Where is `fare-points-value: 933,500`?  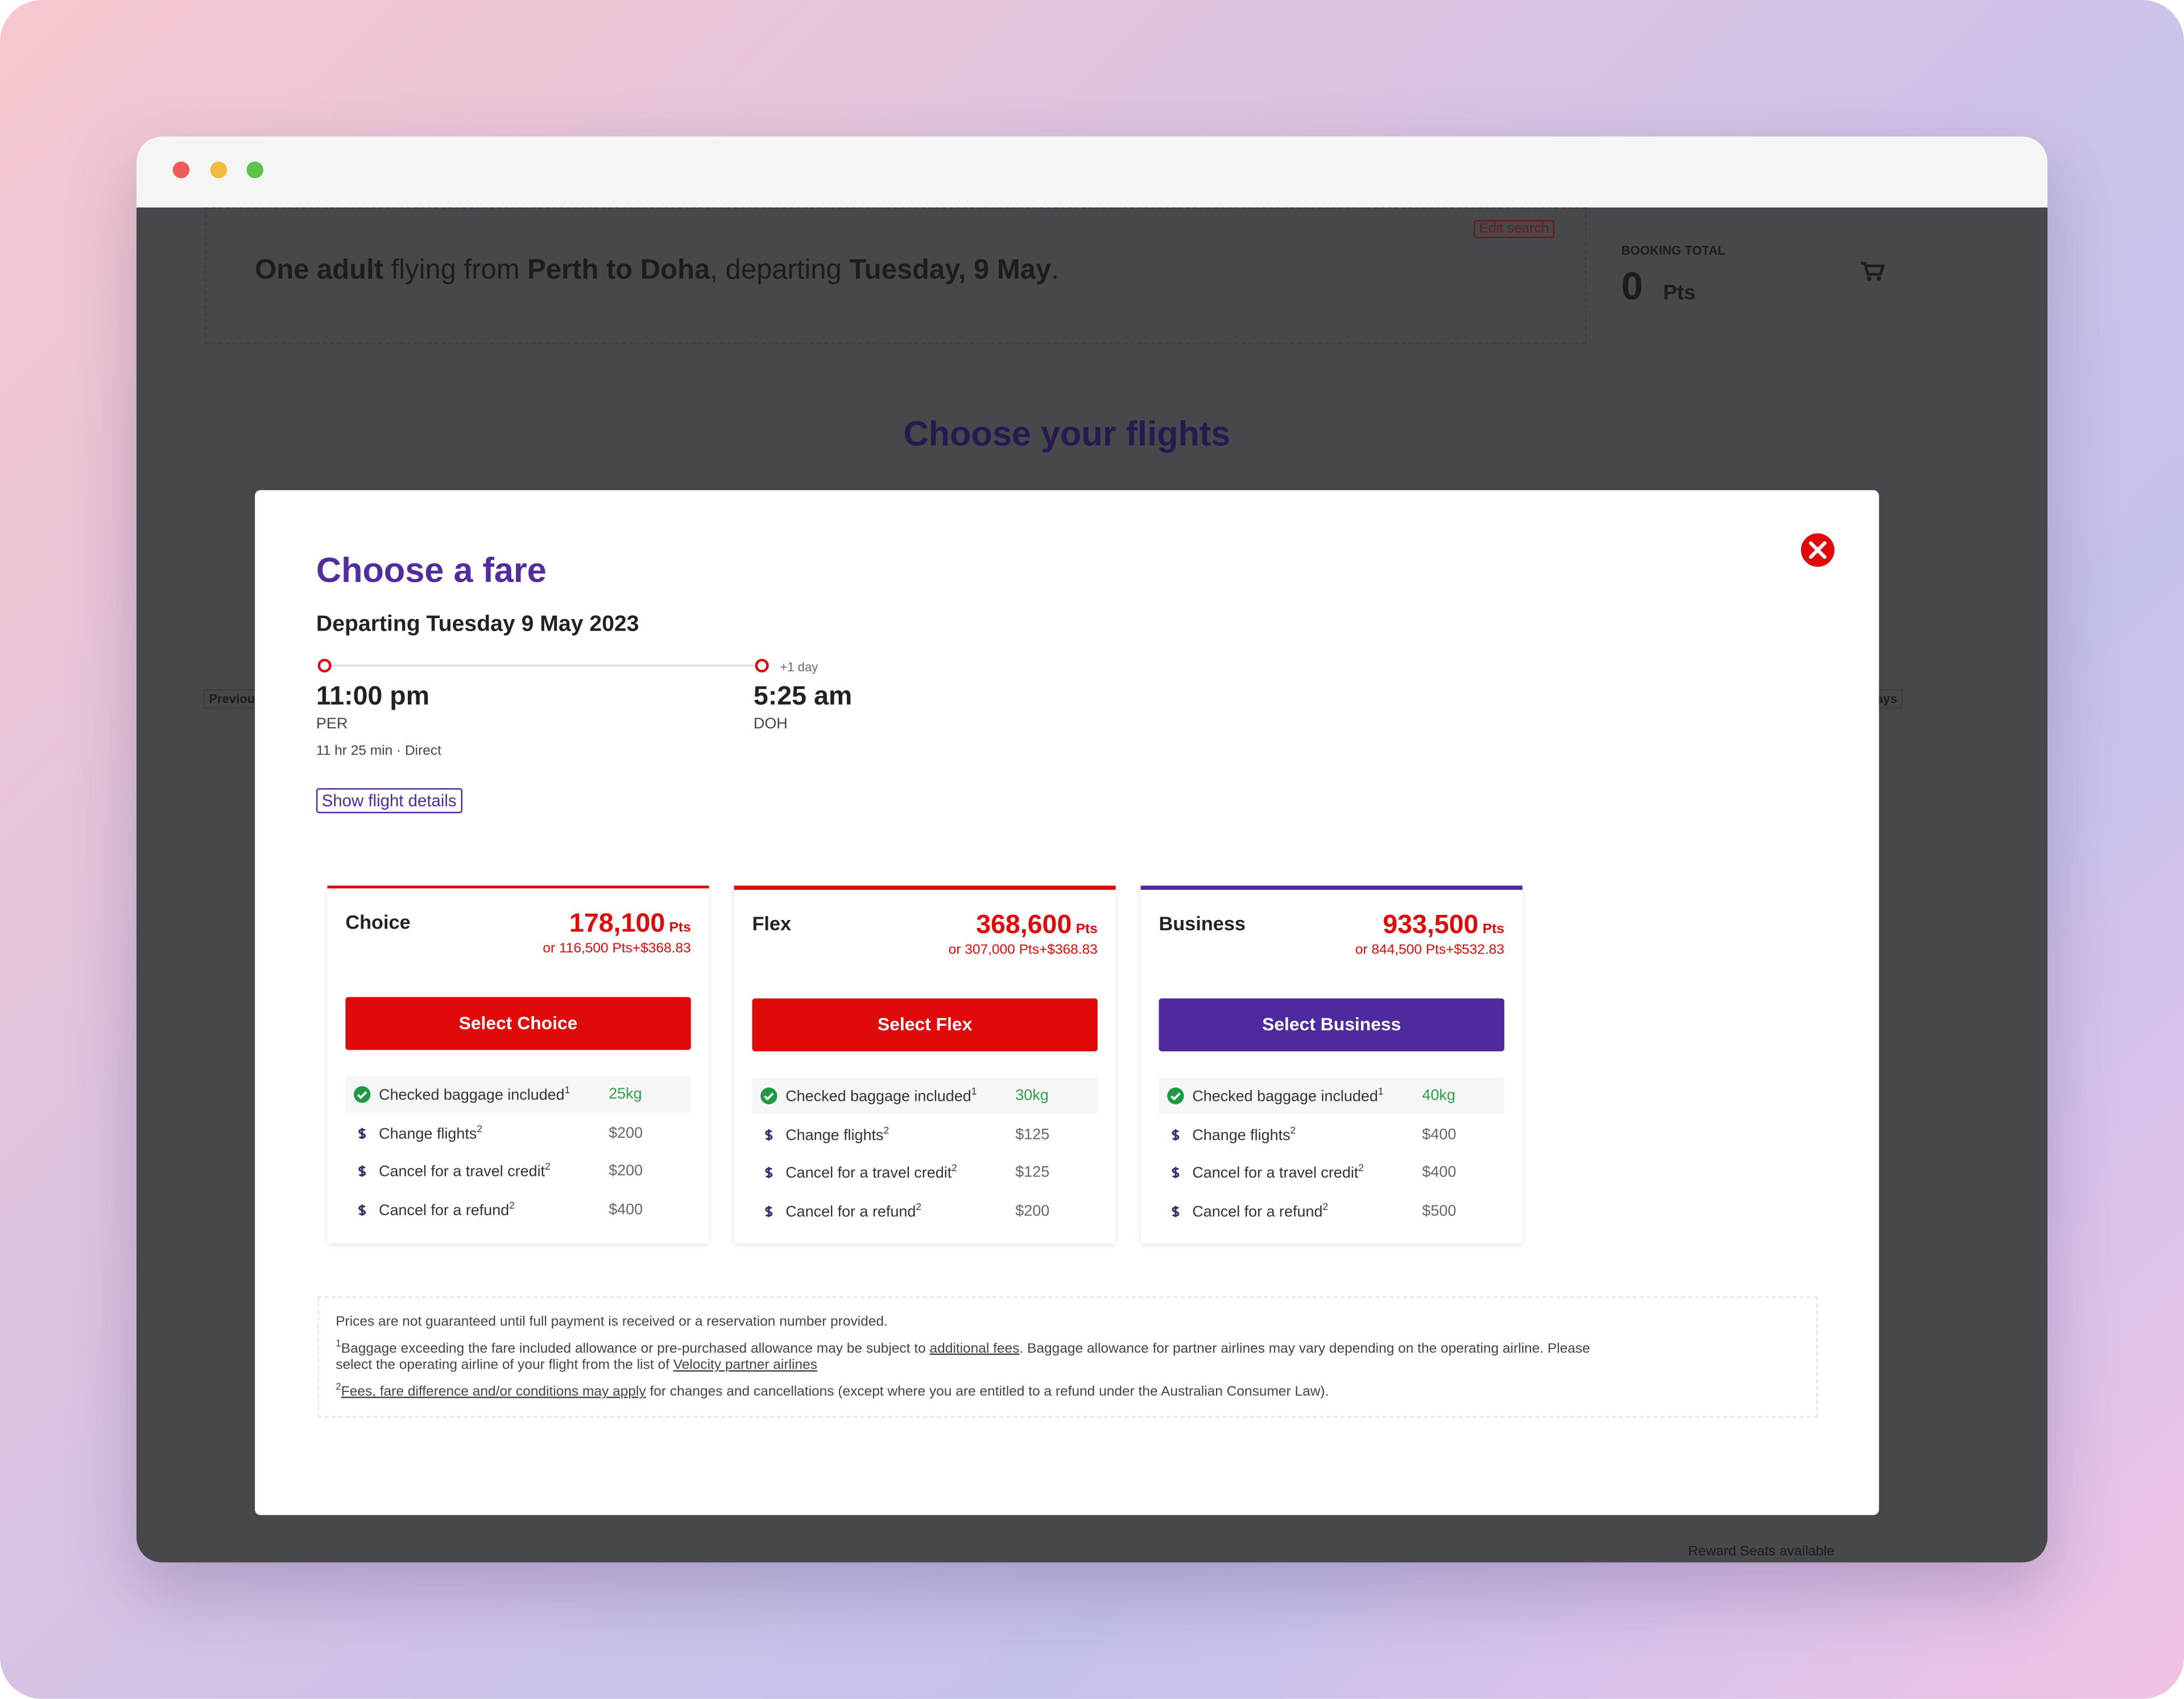
fare-points-value: 933,500 is located at coordinates (1431, 925).